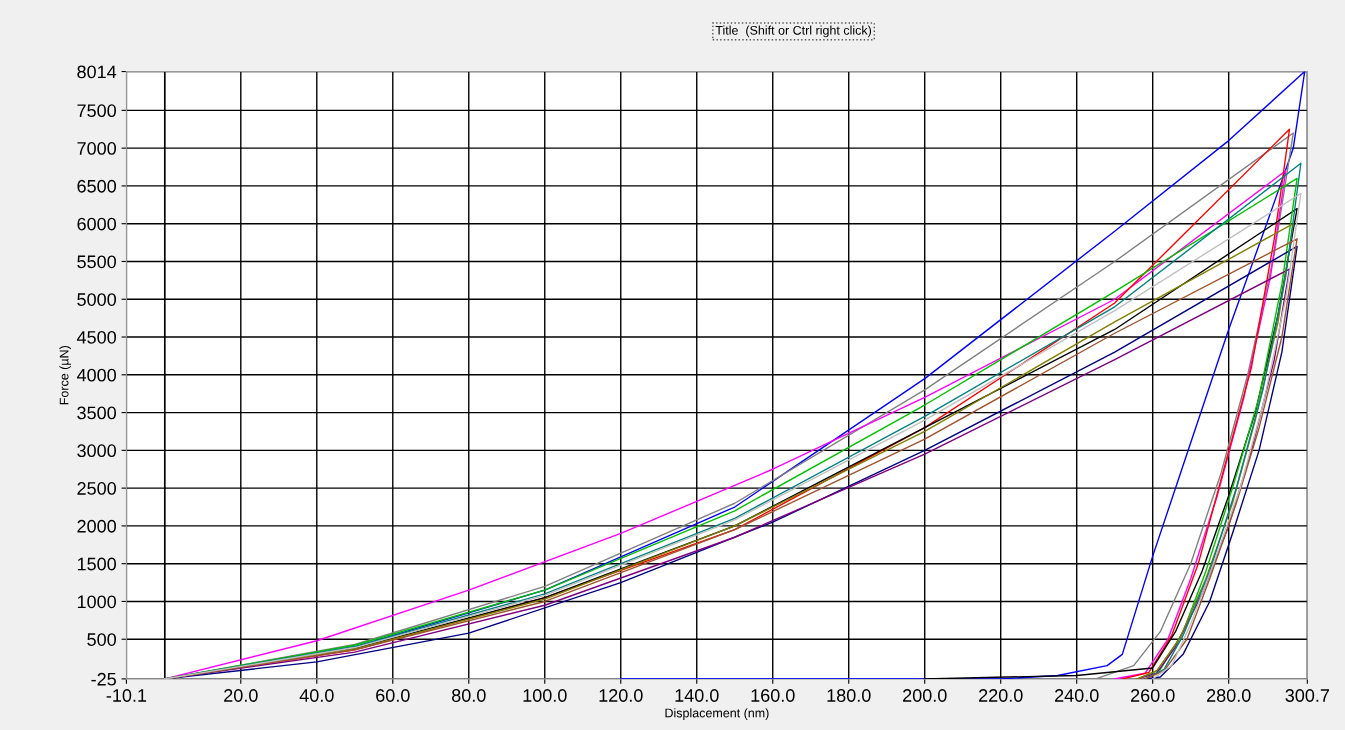  Describe the element at coordinates (97, 526) in the screenshot. I see `y-tick-label: 2000` at that location.